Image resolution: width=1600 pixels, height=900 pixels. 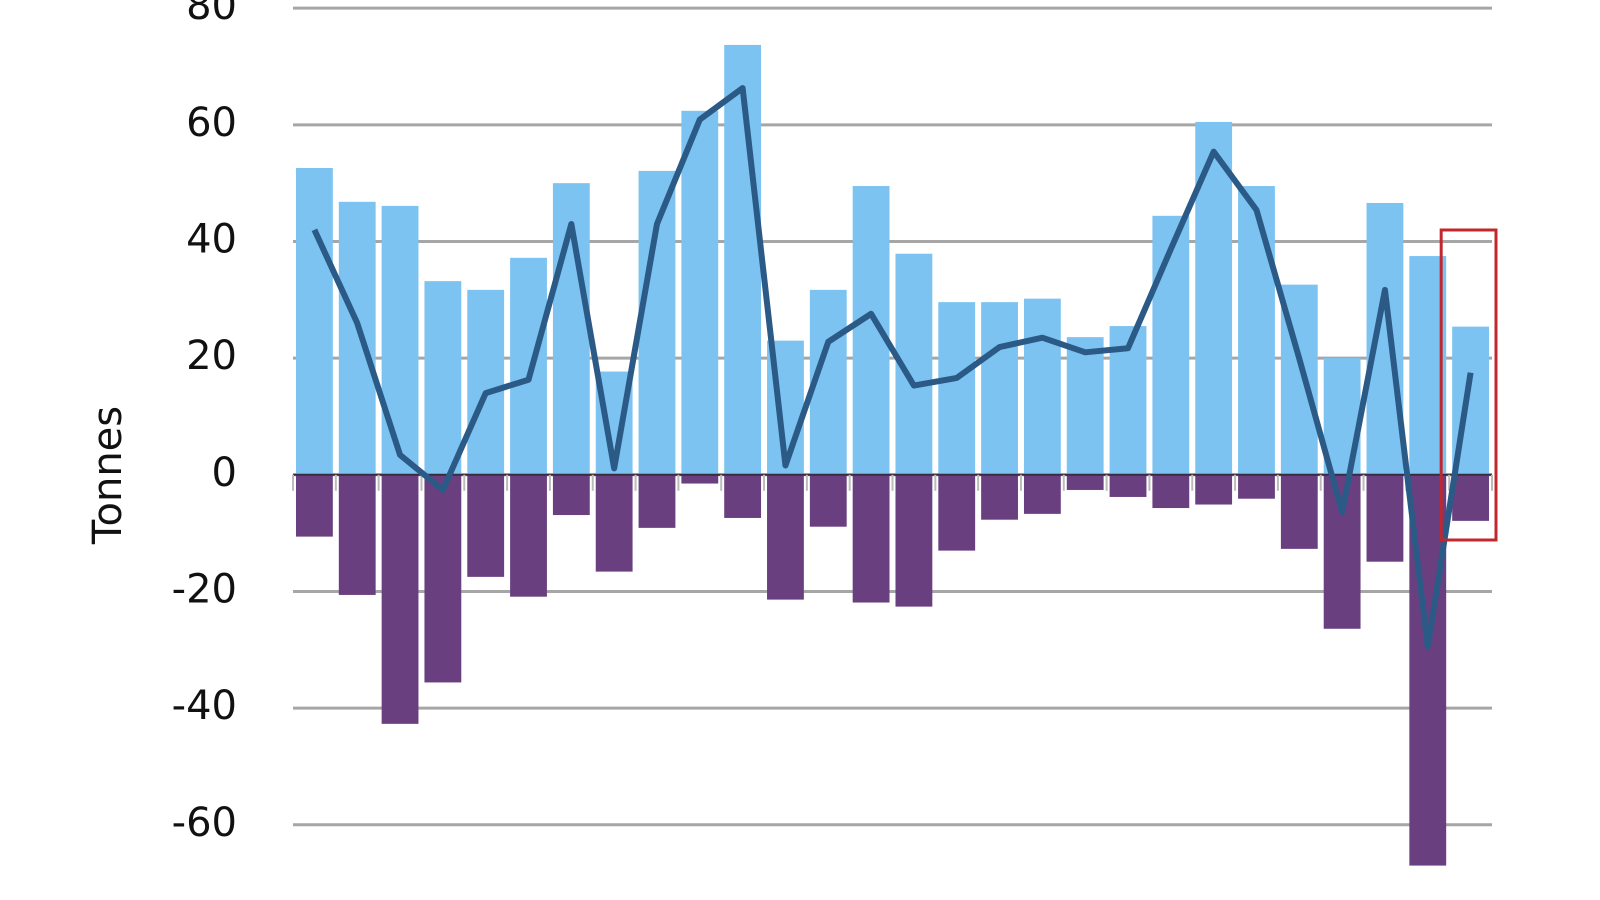 I want to click on y-tick-label: -40, so click(x=204, y=706).